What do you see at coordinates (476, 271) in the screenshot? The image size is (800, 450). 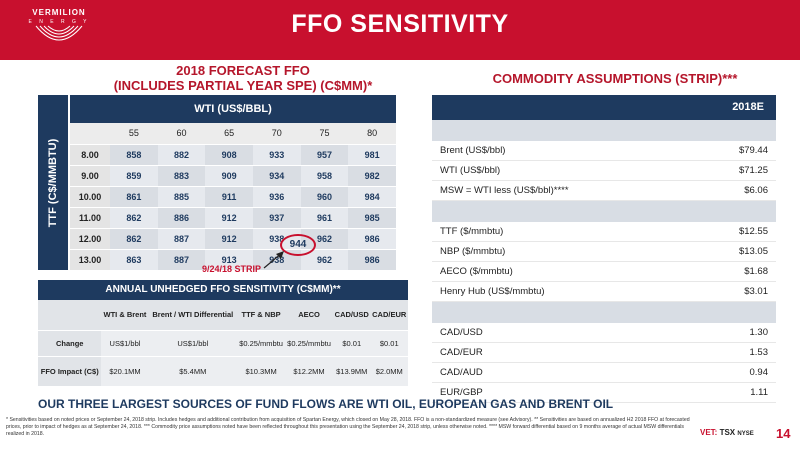 I see `item-label: AECO ($/mmbtu)` at bounding box center [476, 271].